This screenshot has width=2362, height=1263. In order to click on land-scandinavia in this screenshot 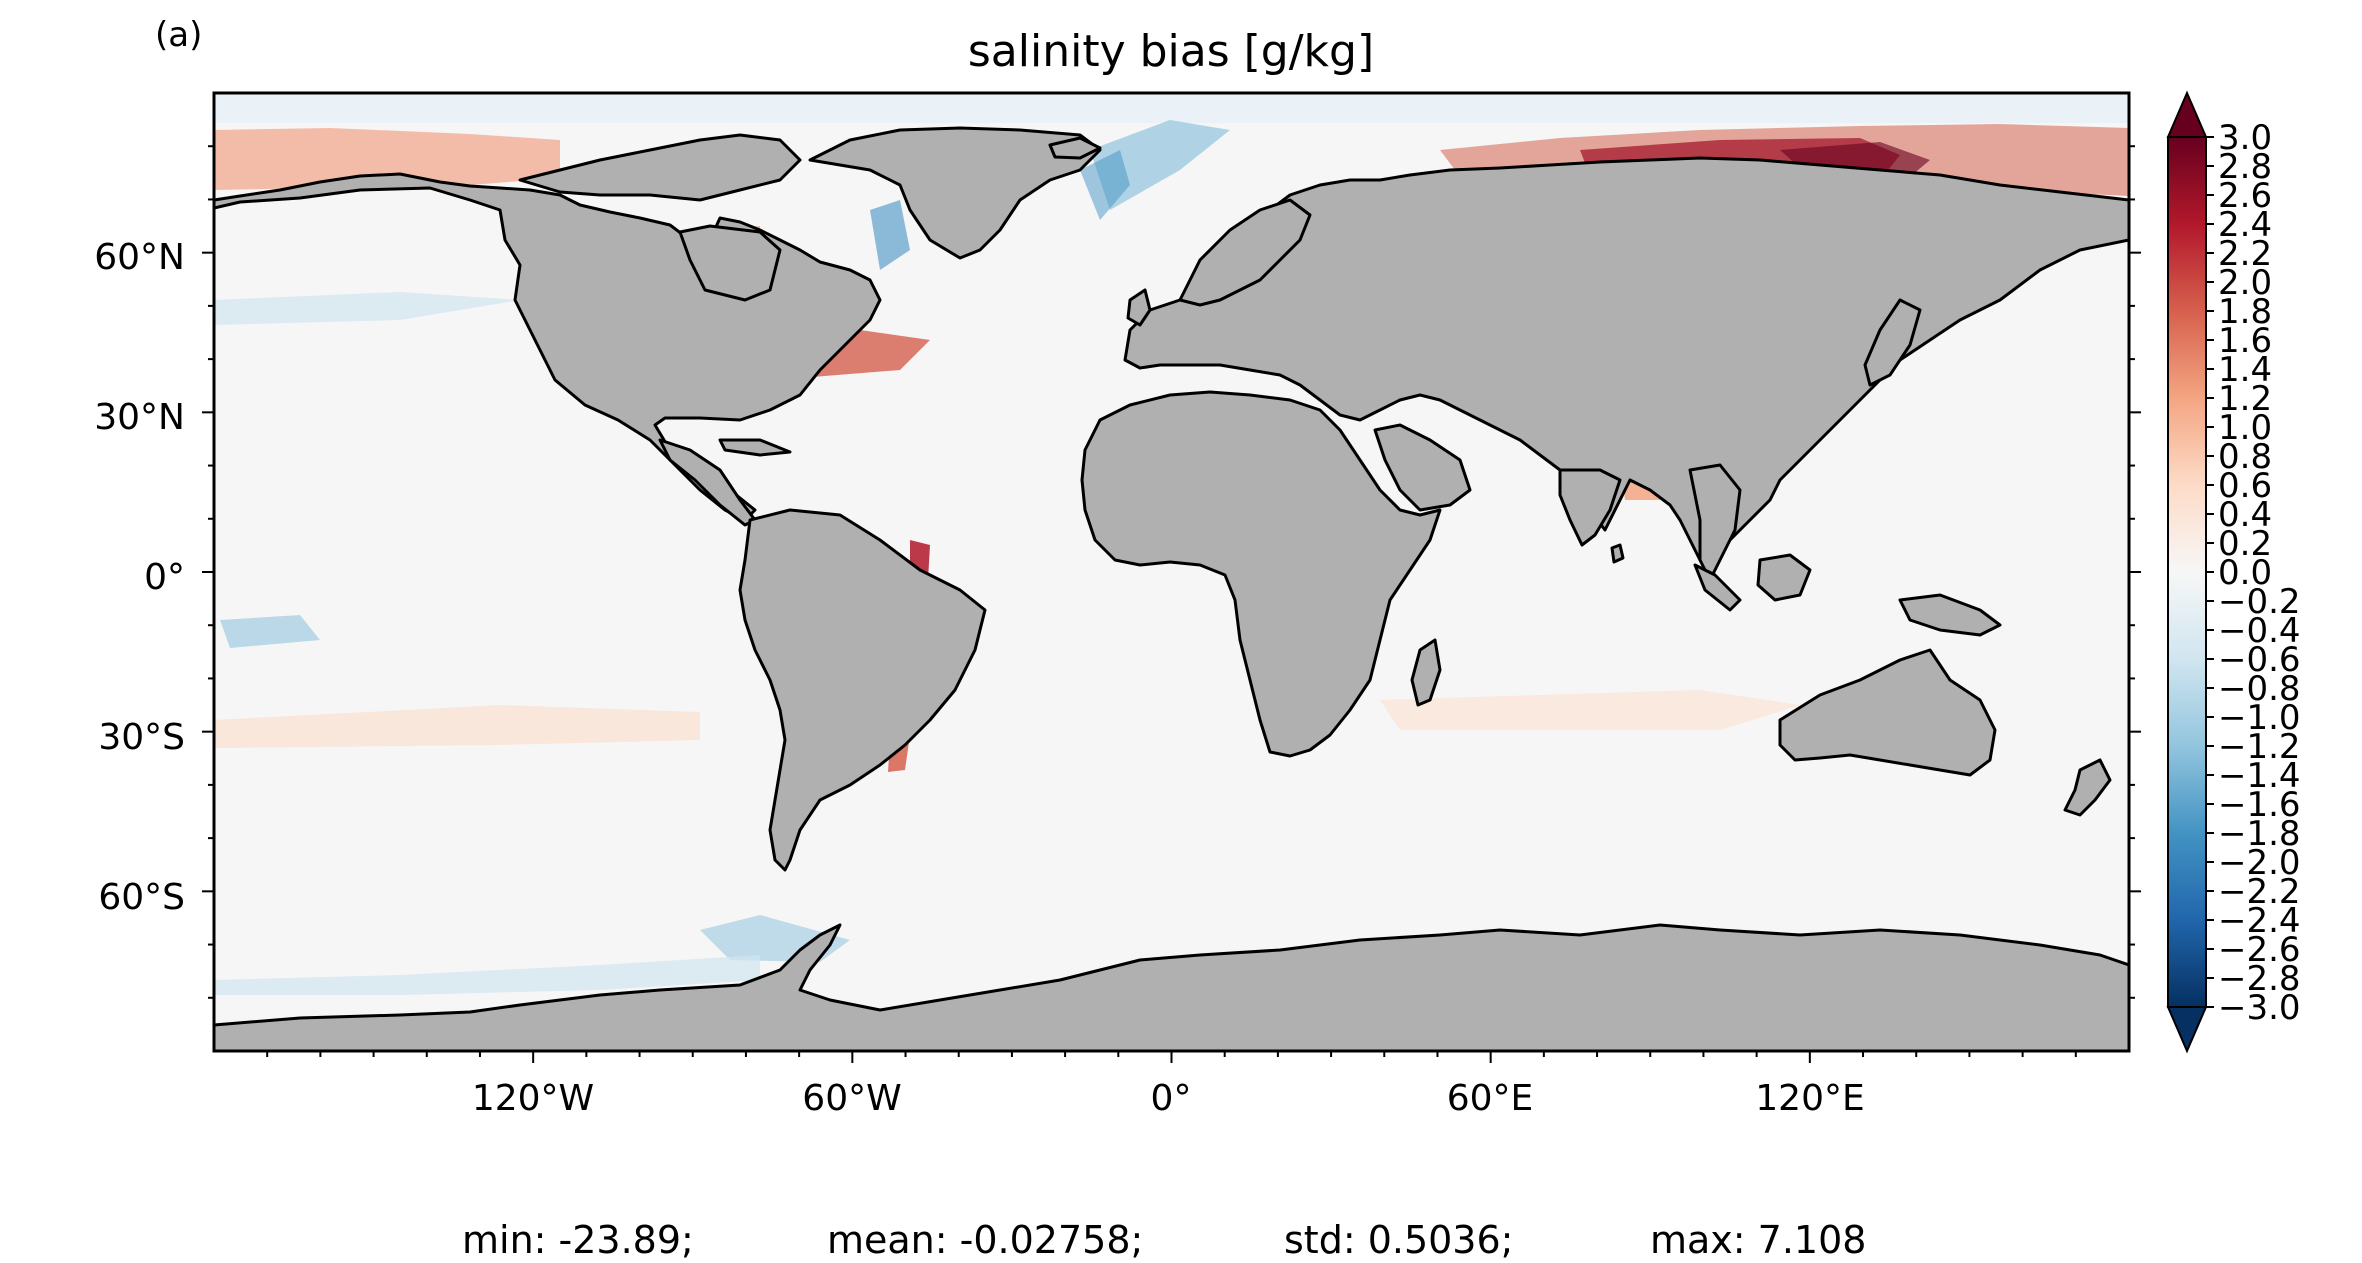, I will do `click(1245, 252)`.